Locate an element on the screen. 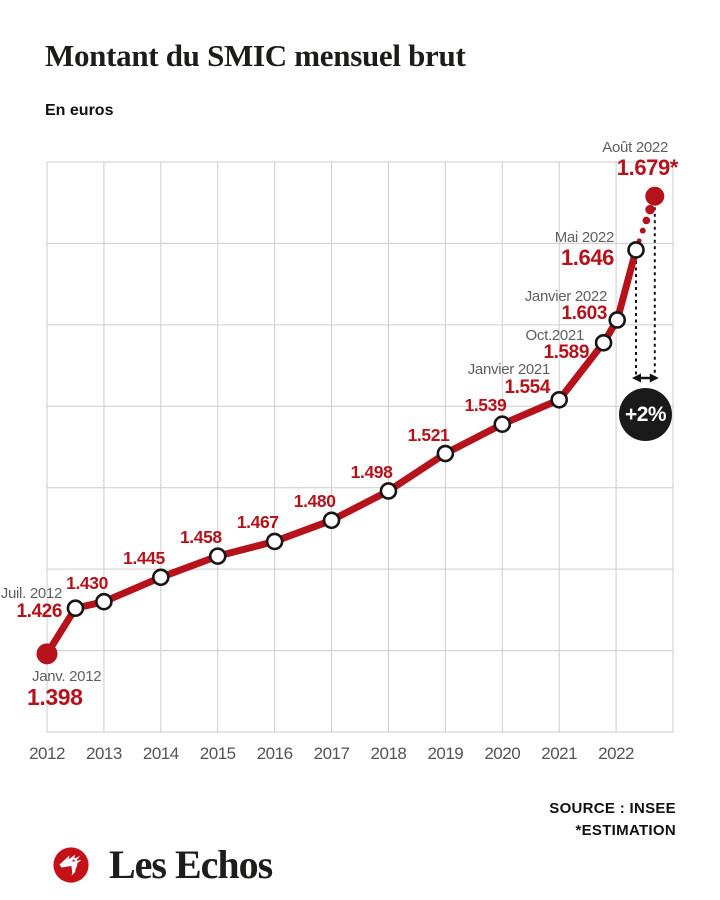  les-echos-rooster-icon is located at coordinates (71, 865).